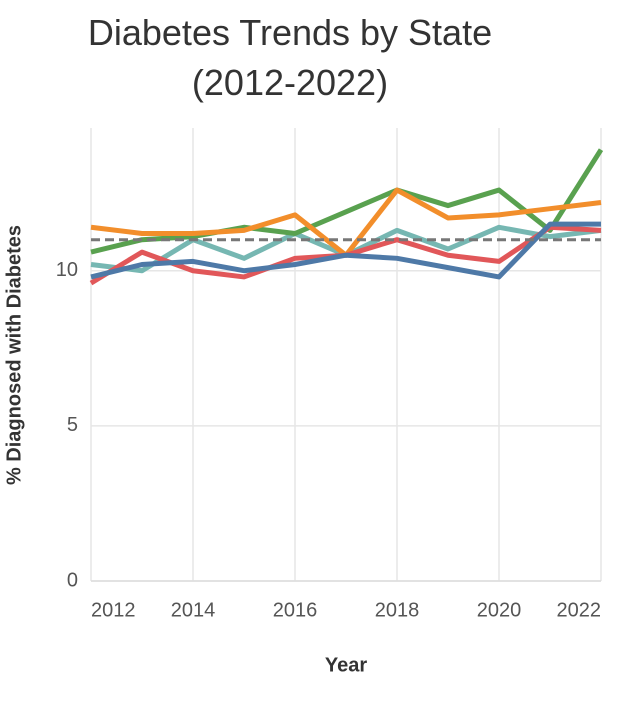  What do you see at coordinates (290, 57) in the screenshot?
I see `chart-title: Diabetes Trends by State (2012-2022)` at bounding box center [290, 57].